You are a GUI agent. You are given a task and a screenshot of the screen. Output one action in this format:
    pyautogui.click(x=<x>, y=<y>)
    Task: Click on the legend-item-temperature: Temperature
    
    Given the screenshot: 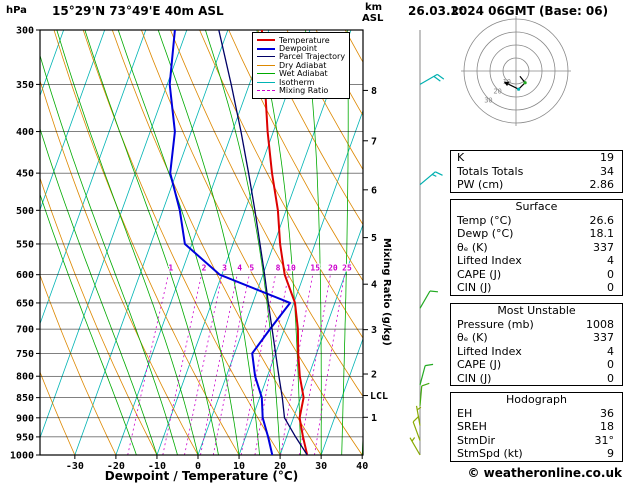 What is the action you would take?
    pyautogui.click(x=301, y=40)
    